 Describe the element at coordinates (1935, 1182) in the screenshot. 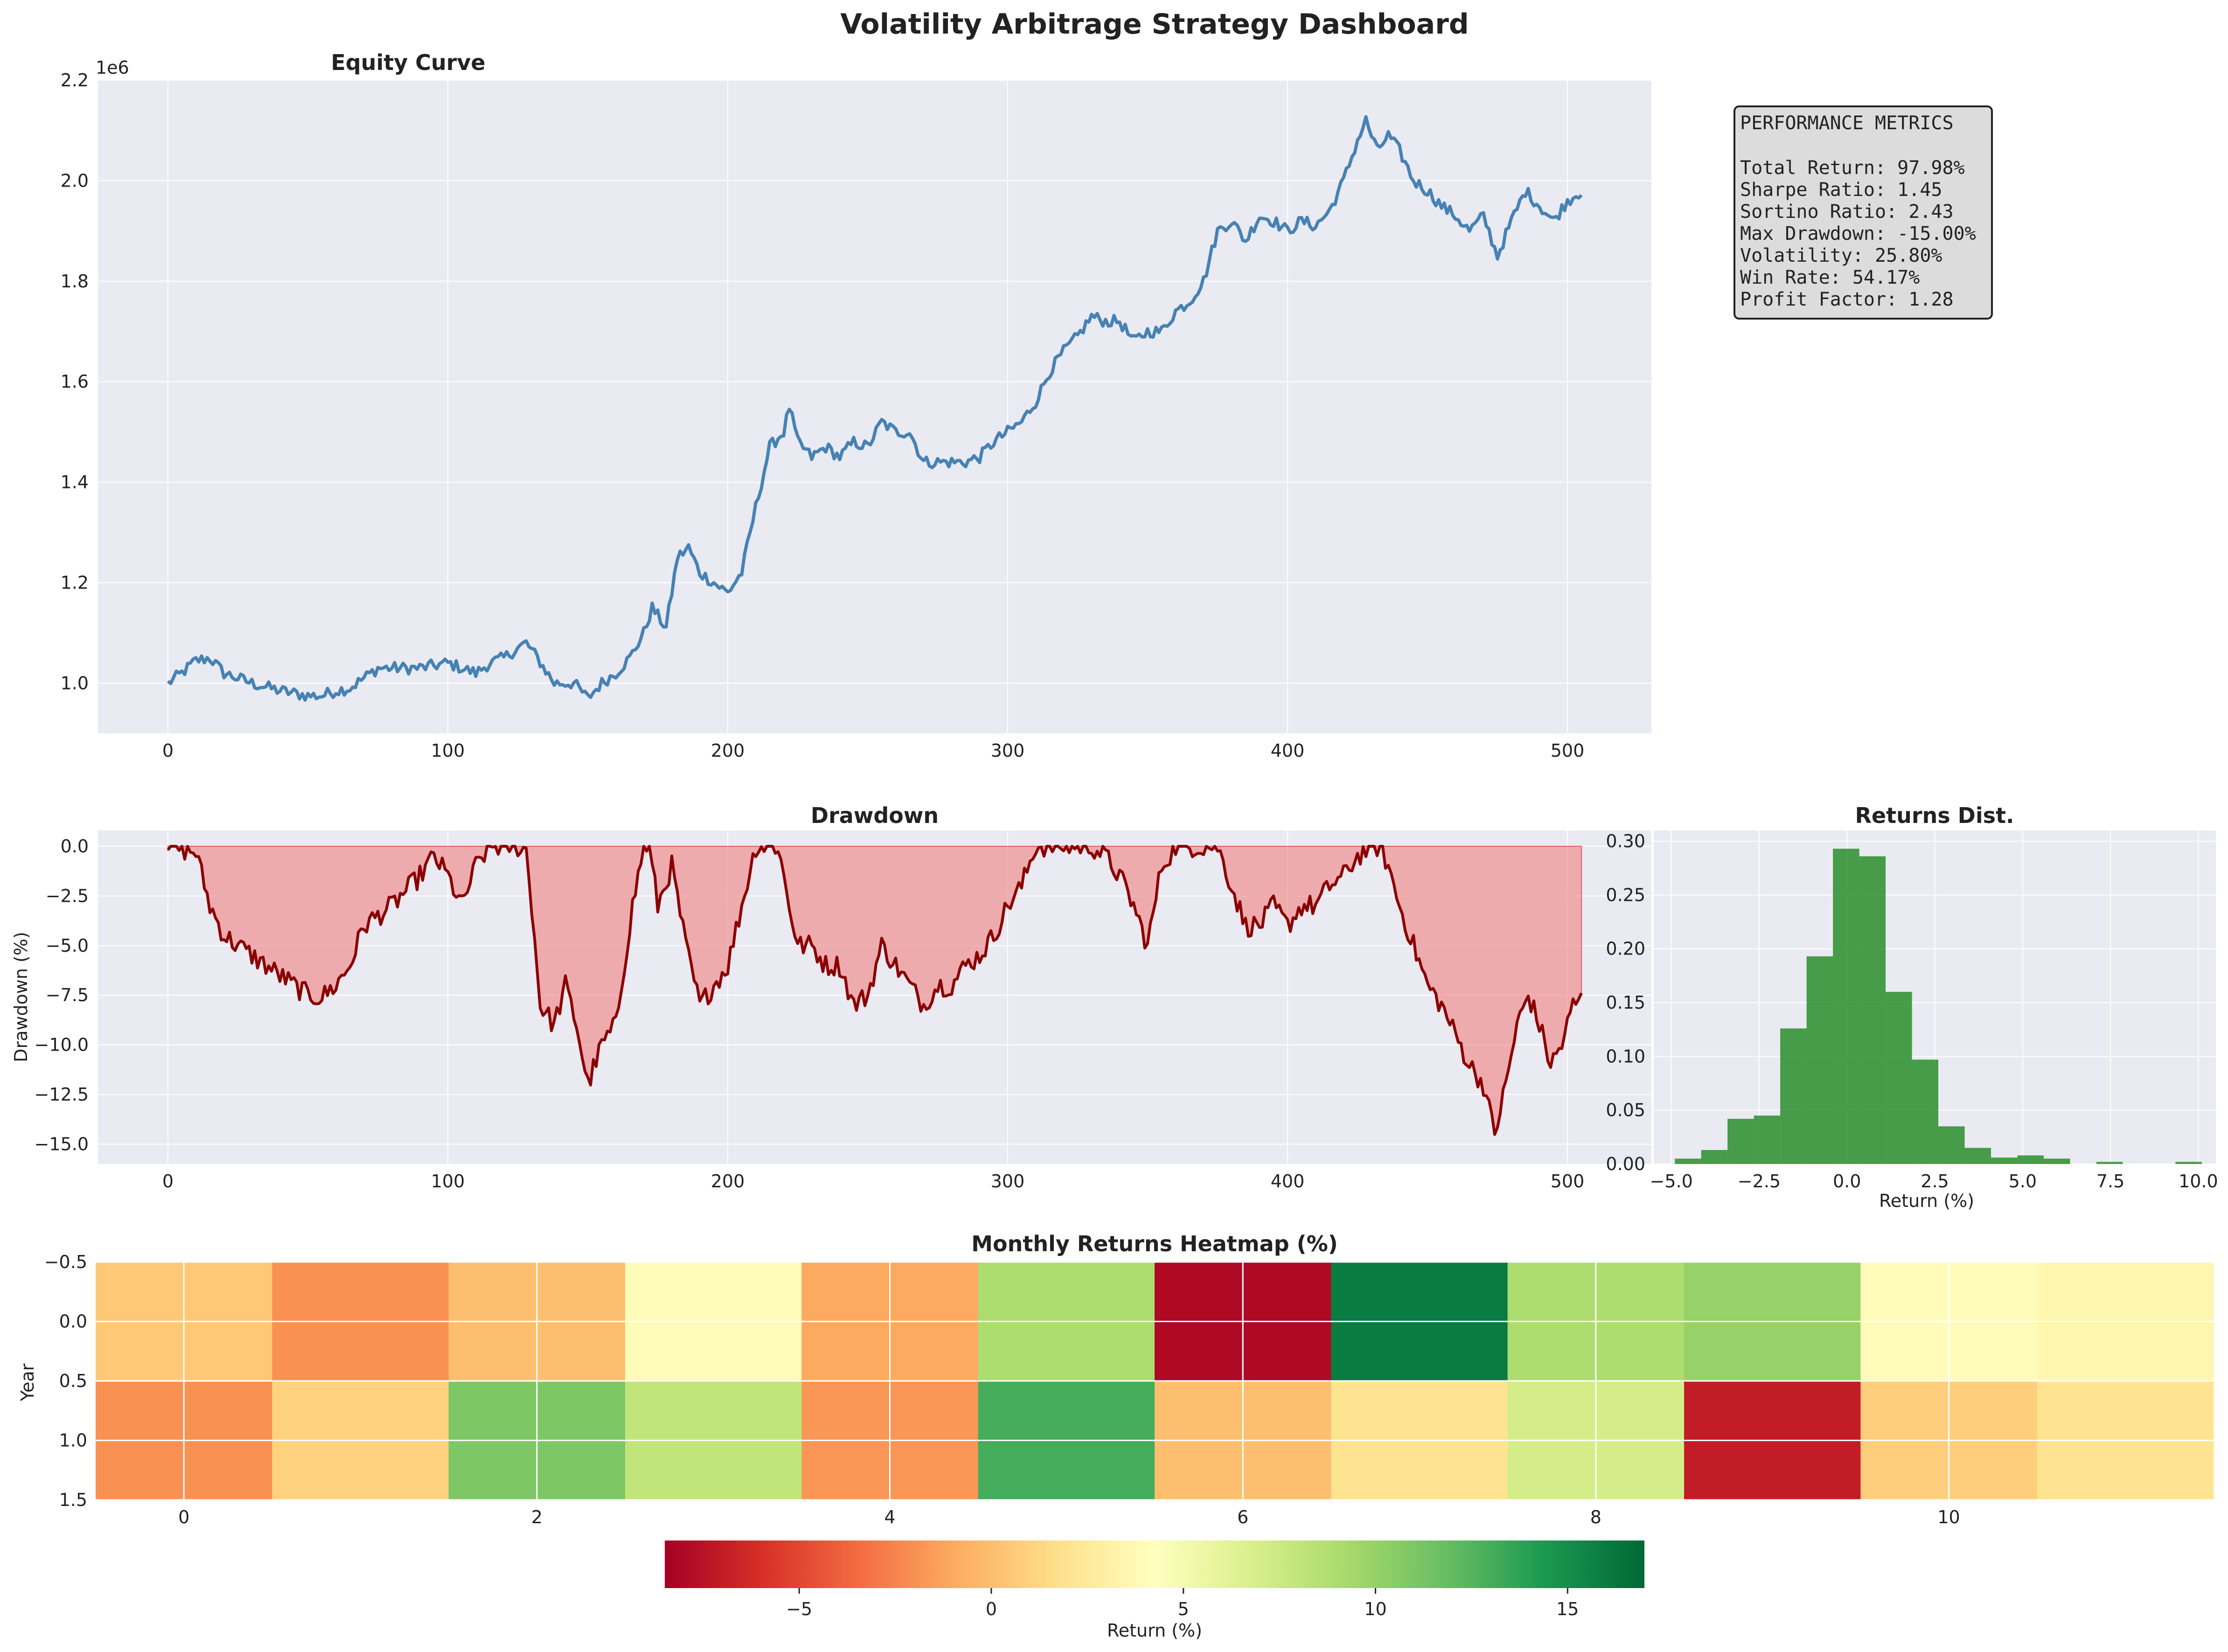

I see `hist-xtick-label: 2.5` at that location.